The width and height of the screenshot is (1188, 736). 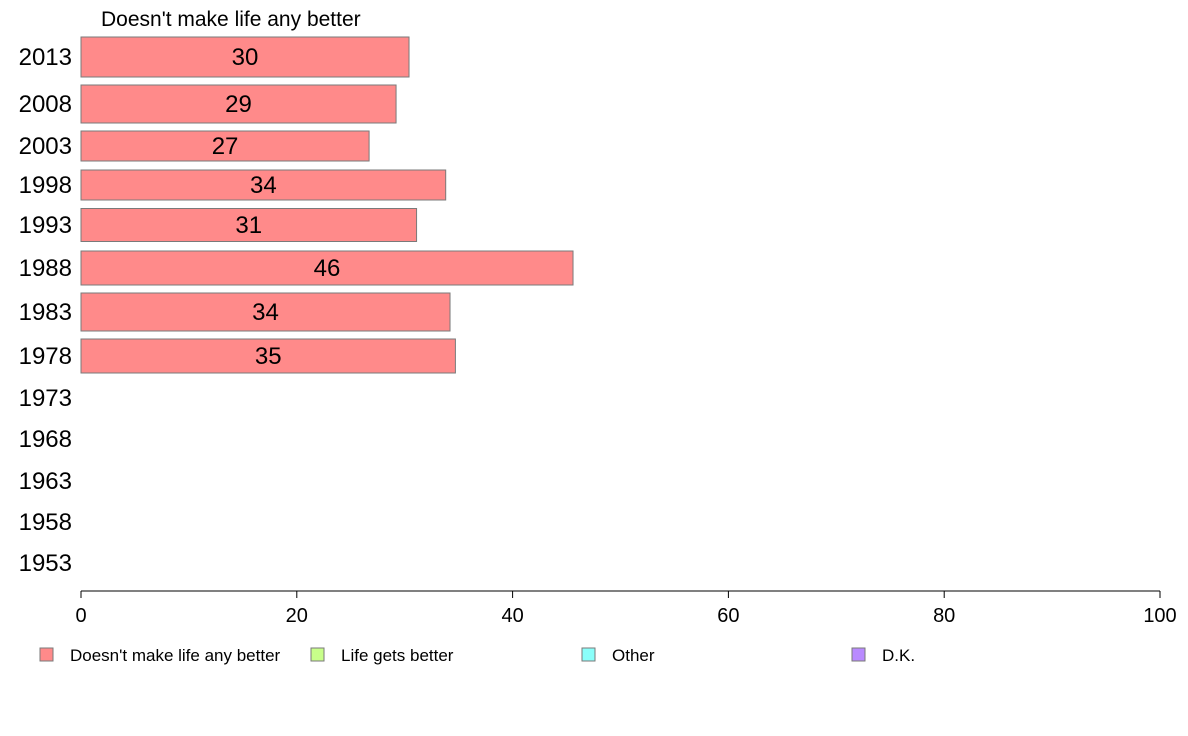 I want to click on category-label-1968: 1968, so click(x=45, y=439).